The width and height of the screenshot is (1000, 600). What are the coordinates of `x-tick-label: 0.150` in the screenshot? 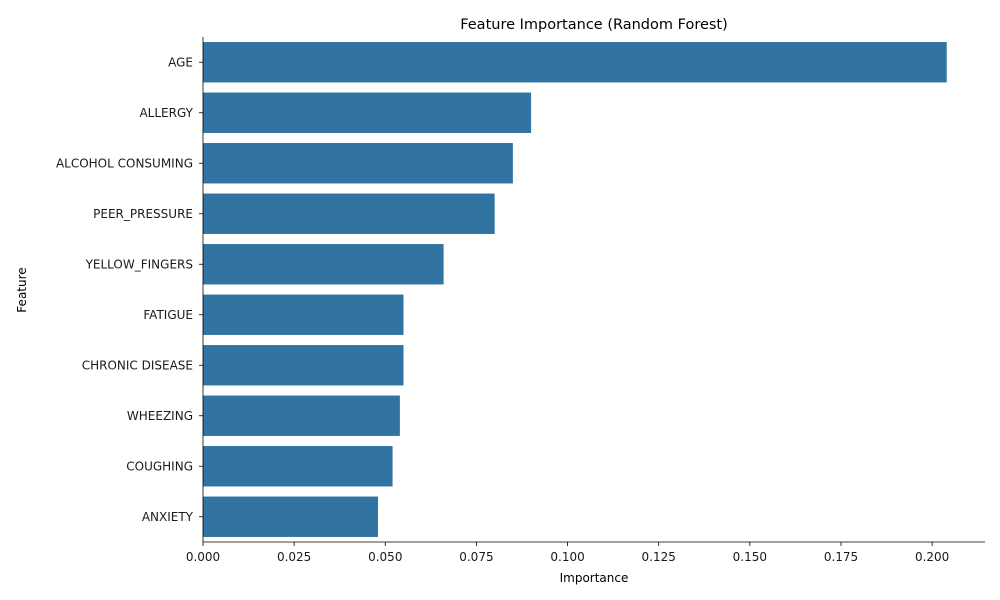 It's located at (750, 557).